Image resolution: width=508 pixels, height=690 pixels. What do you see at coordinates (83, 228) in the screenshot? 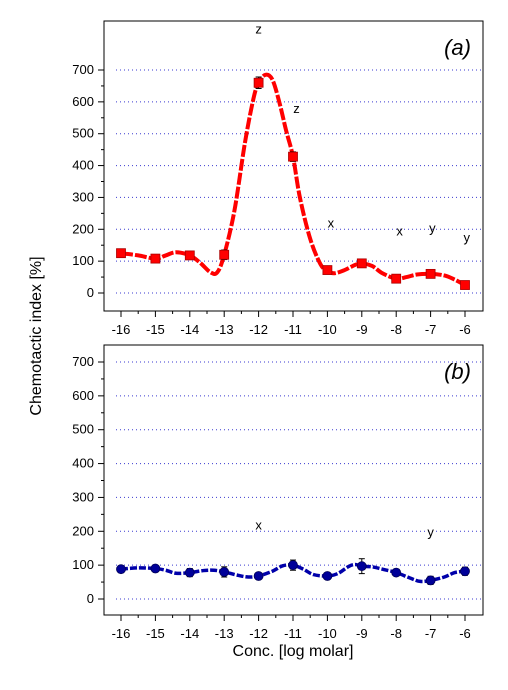
I see `y-tick-label-a-2: 200` at bounding box center [83, 228].